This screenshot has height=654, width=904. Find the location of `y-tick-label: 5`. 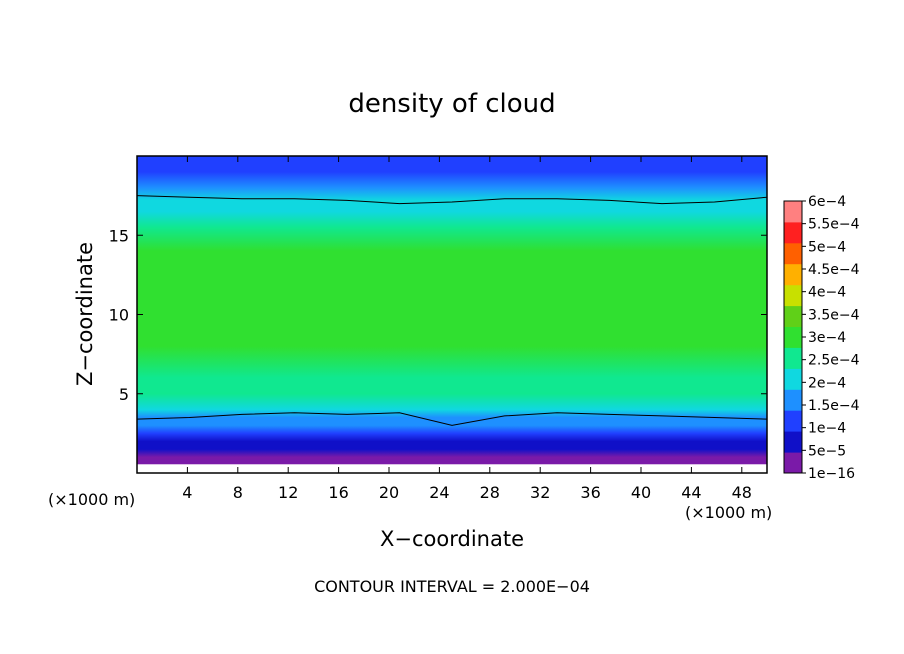

y-tick-label: 5 is located at coordinates (124, 394).